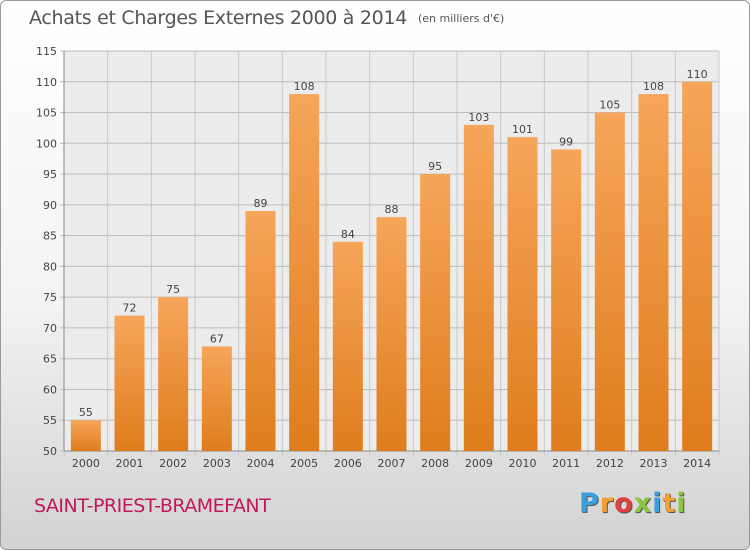 Image resolution: width=750 pixels, height=550 pixels. What do you see at coordinates (216, 398) in the screenshot?
I see `bar-2003` at bounding box center [216, 398].